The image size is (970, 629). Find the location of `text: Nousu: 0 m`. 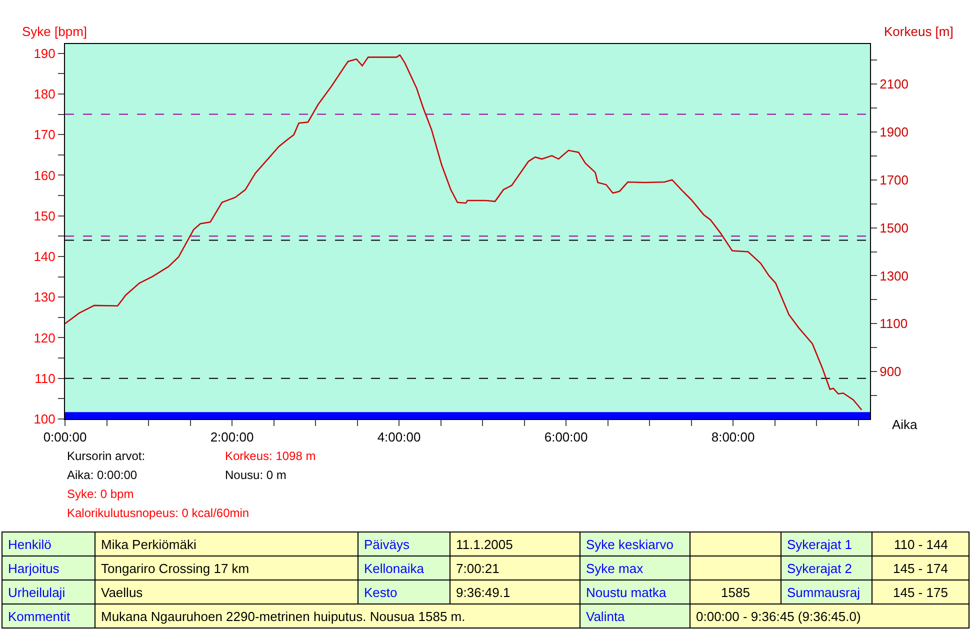

text: Nousu: 0 m is located at coordinates (255, 475).